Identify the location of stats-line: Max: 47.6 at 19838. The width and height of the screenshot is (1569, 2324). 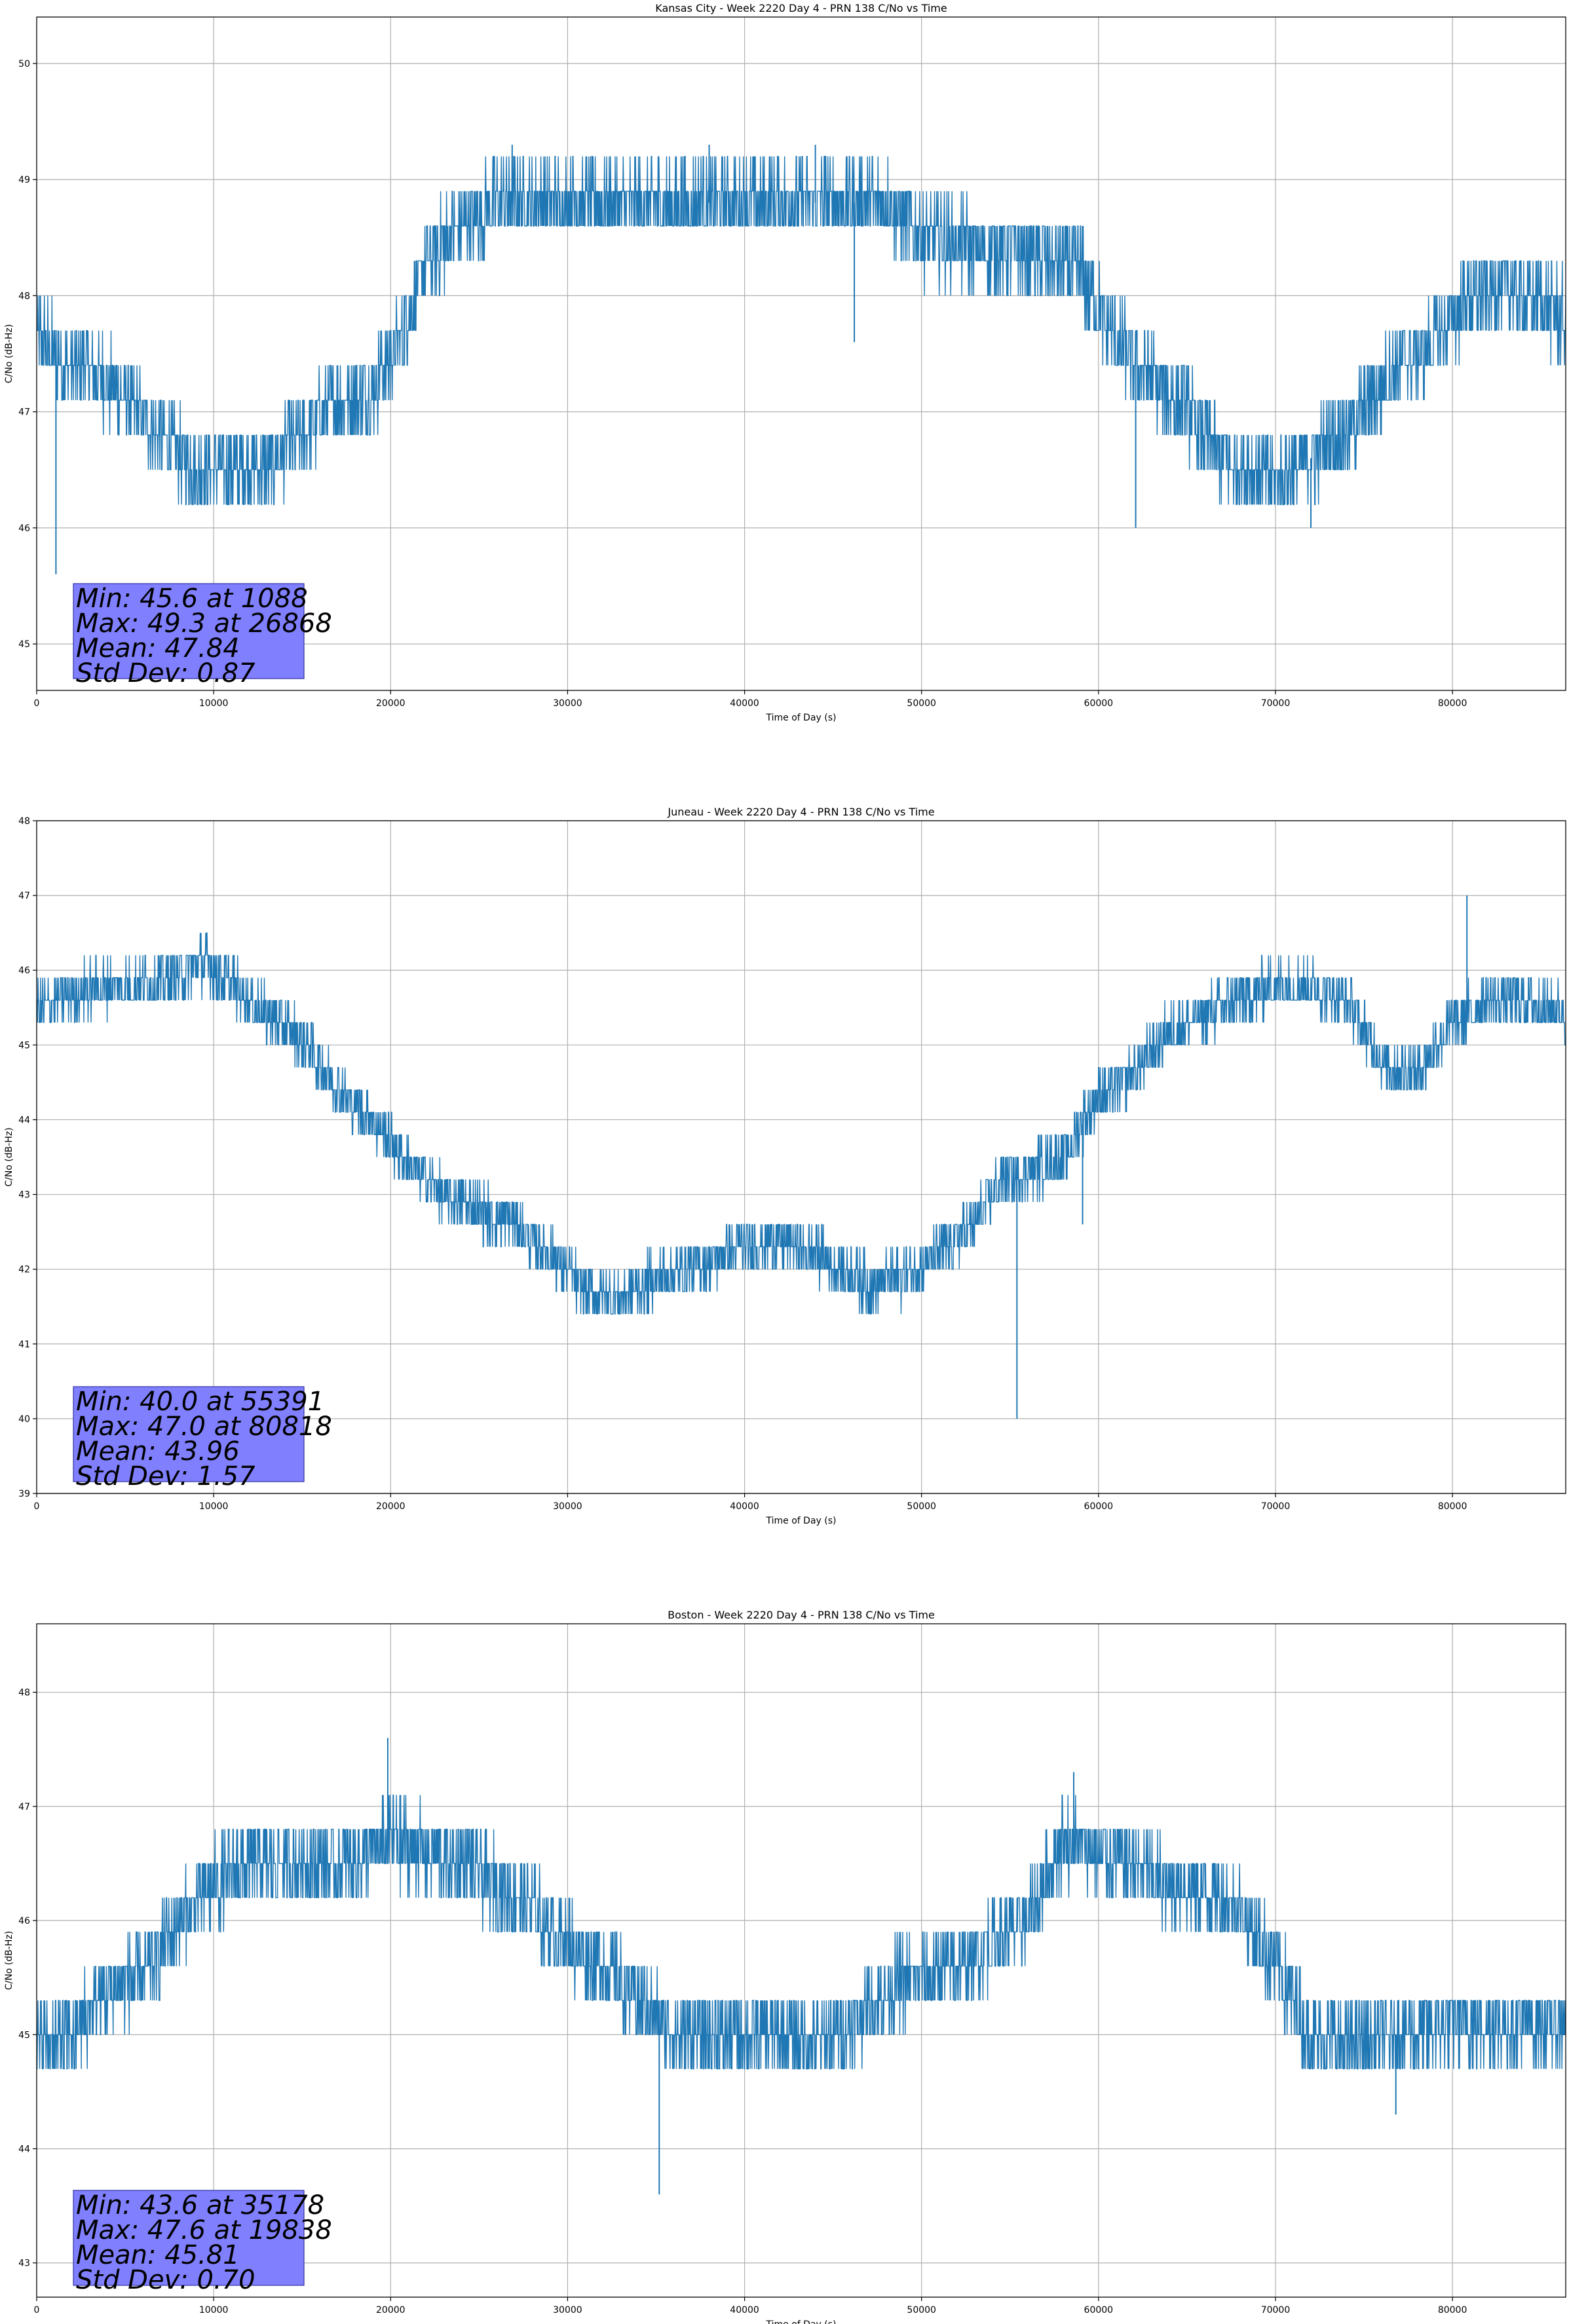
(204, 2230).